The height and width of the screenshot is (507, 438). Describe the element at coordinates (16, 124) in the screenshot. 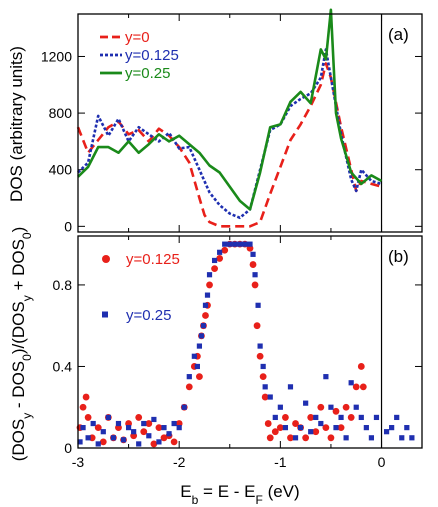

I see `y-axis-label-a: DOS (arbitrary units)` at that location.